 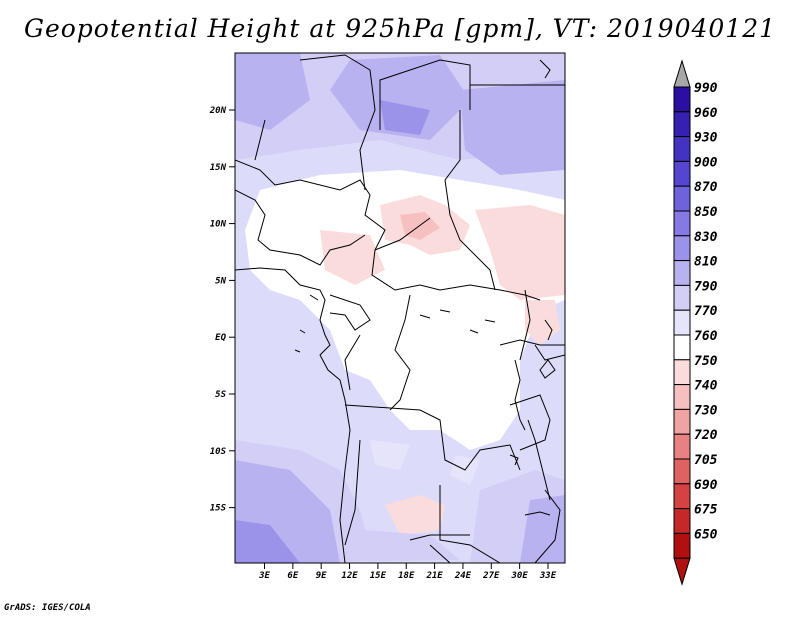 What do you see at coordinates (706, 336) in the screenshot?
I see `colorbar-level-label: 760` at bounding box center [706, 336].